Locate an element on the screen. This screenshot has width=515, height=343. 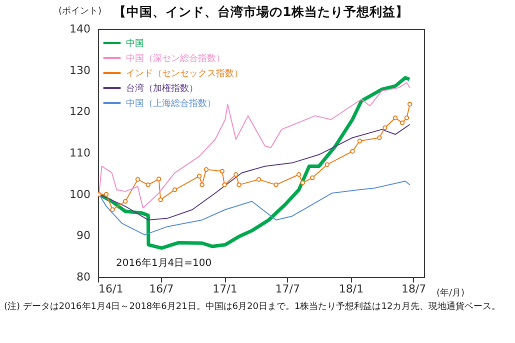
annotation: 2016年1月4日=100 is located at coordinates (164, 263).